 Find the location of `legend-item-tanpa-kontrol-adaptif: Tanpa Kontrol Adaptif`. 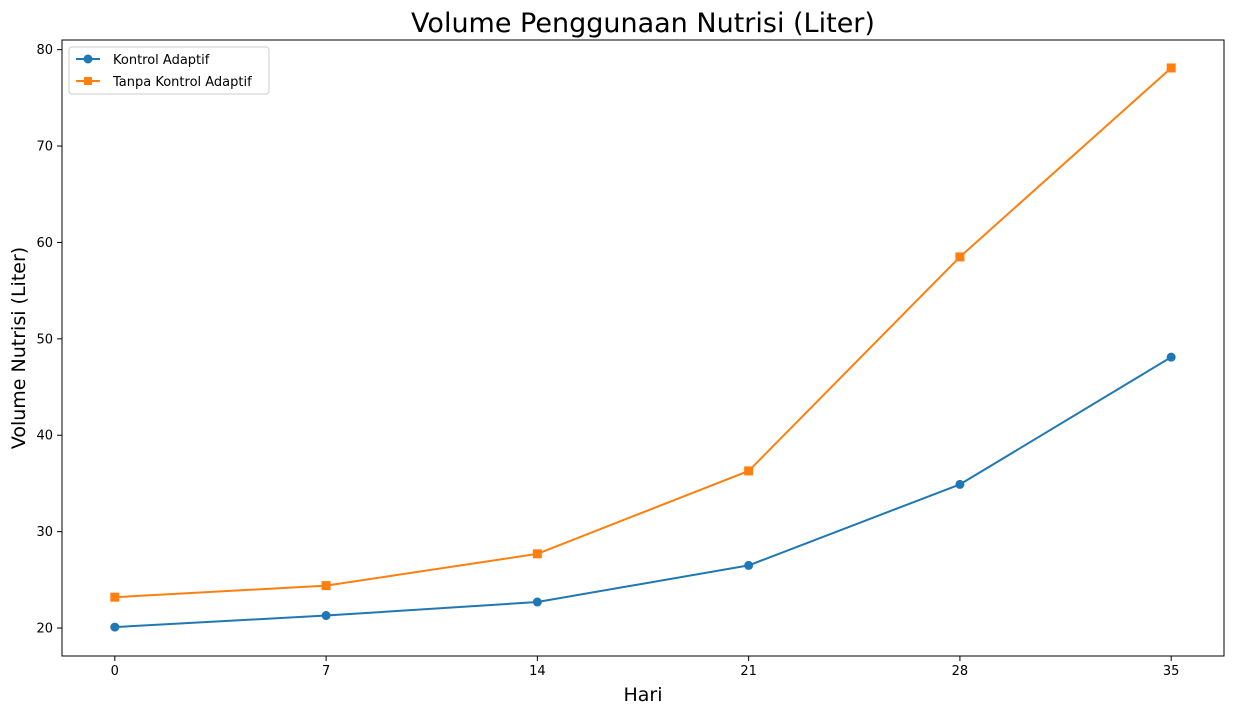

legend-item-tanpa-kontrol-adaptif: Tanpa Kontrol Adaptif is located at coordinates (164, 82).